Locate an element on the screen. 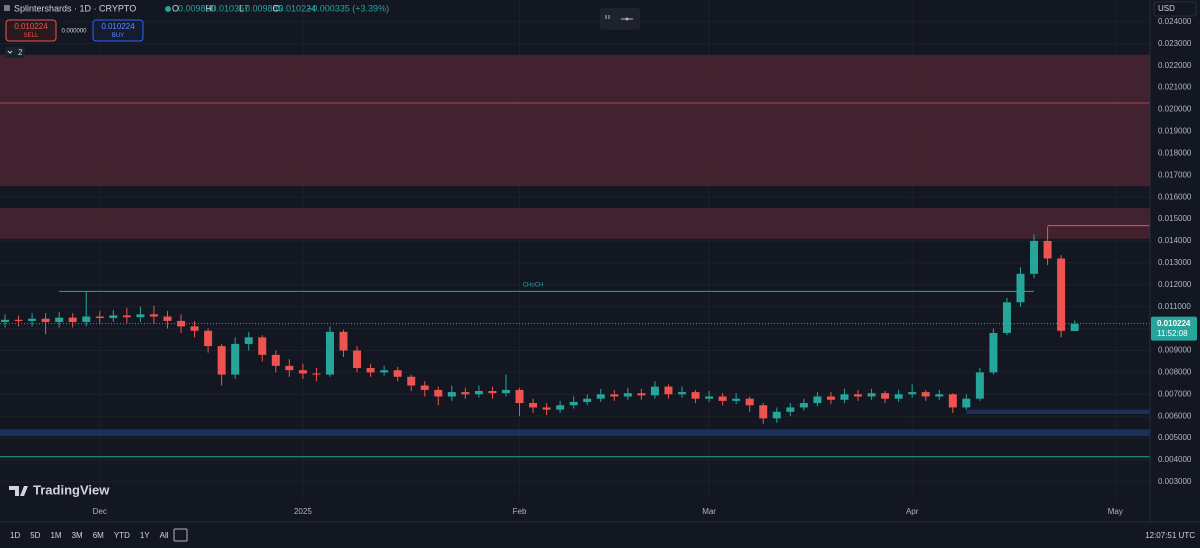 This screenshot has width=1200, height=548. y-tick-label: 0.008000 is located at coordinates (1175, 371).